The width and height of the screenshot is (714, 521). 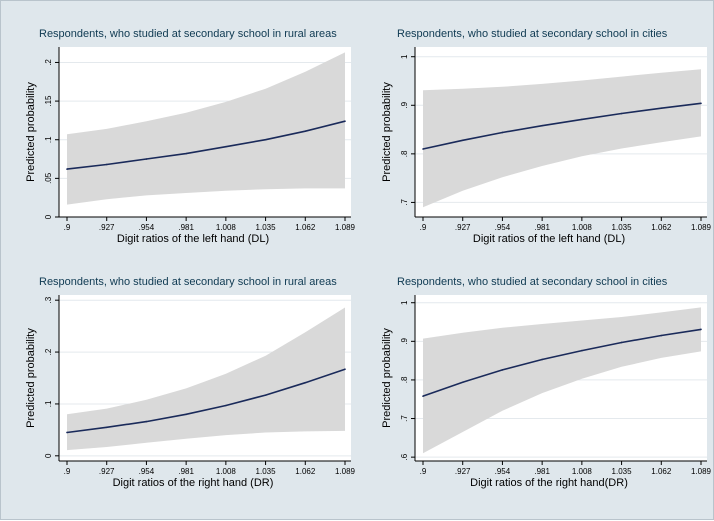 I want to click on y-tick-label: .3, so click(x=48, y=299).